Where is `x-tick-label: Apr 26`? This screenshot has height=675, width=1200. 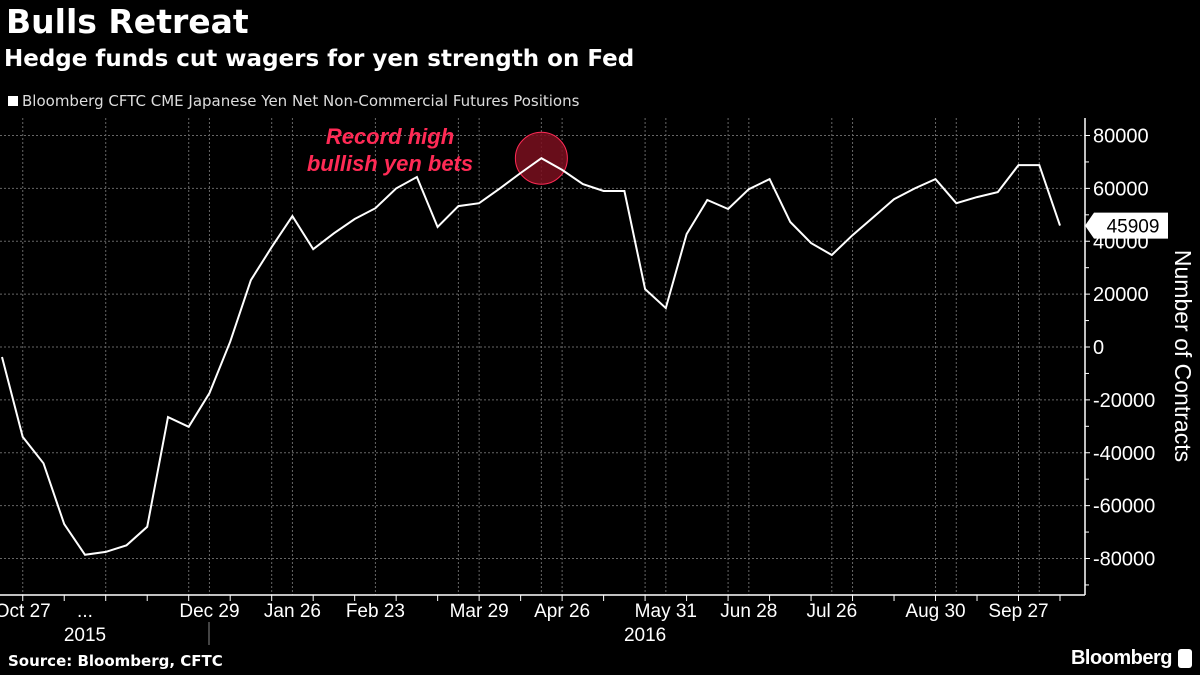
x-tick-label: Apr 26 is located at coordinates (562, 611).